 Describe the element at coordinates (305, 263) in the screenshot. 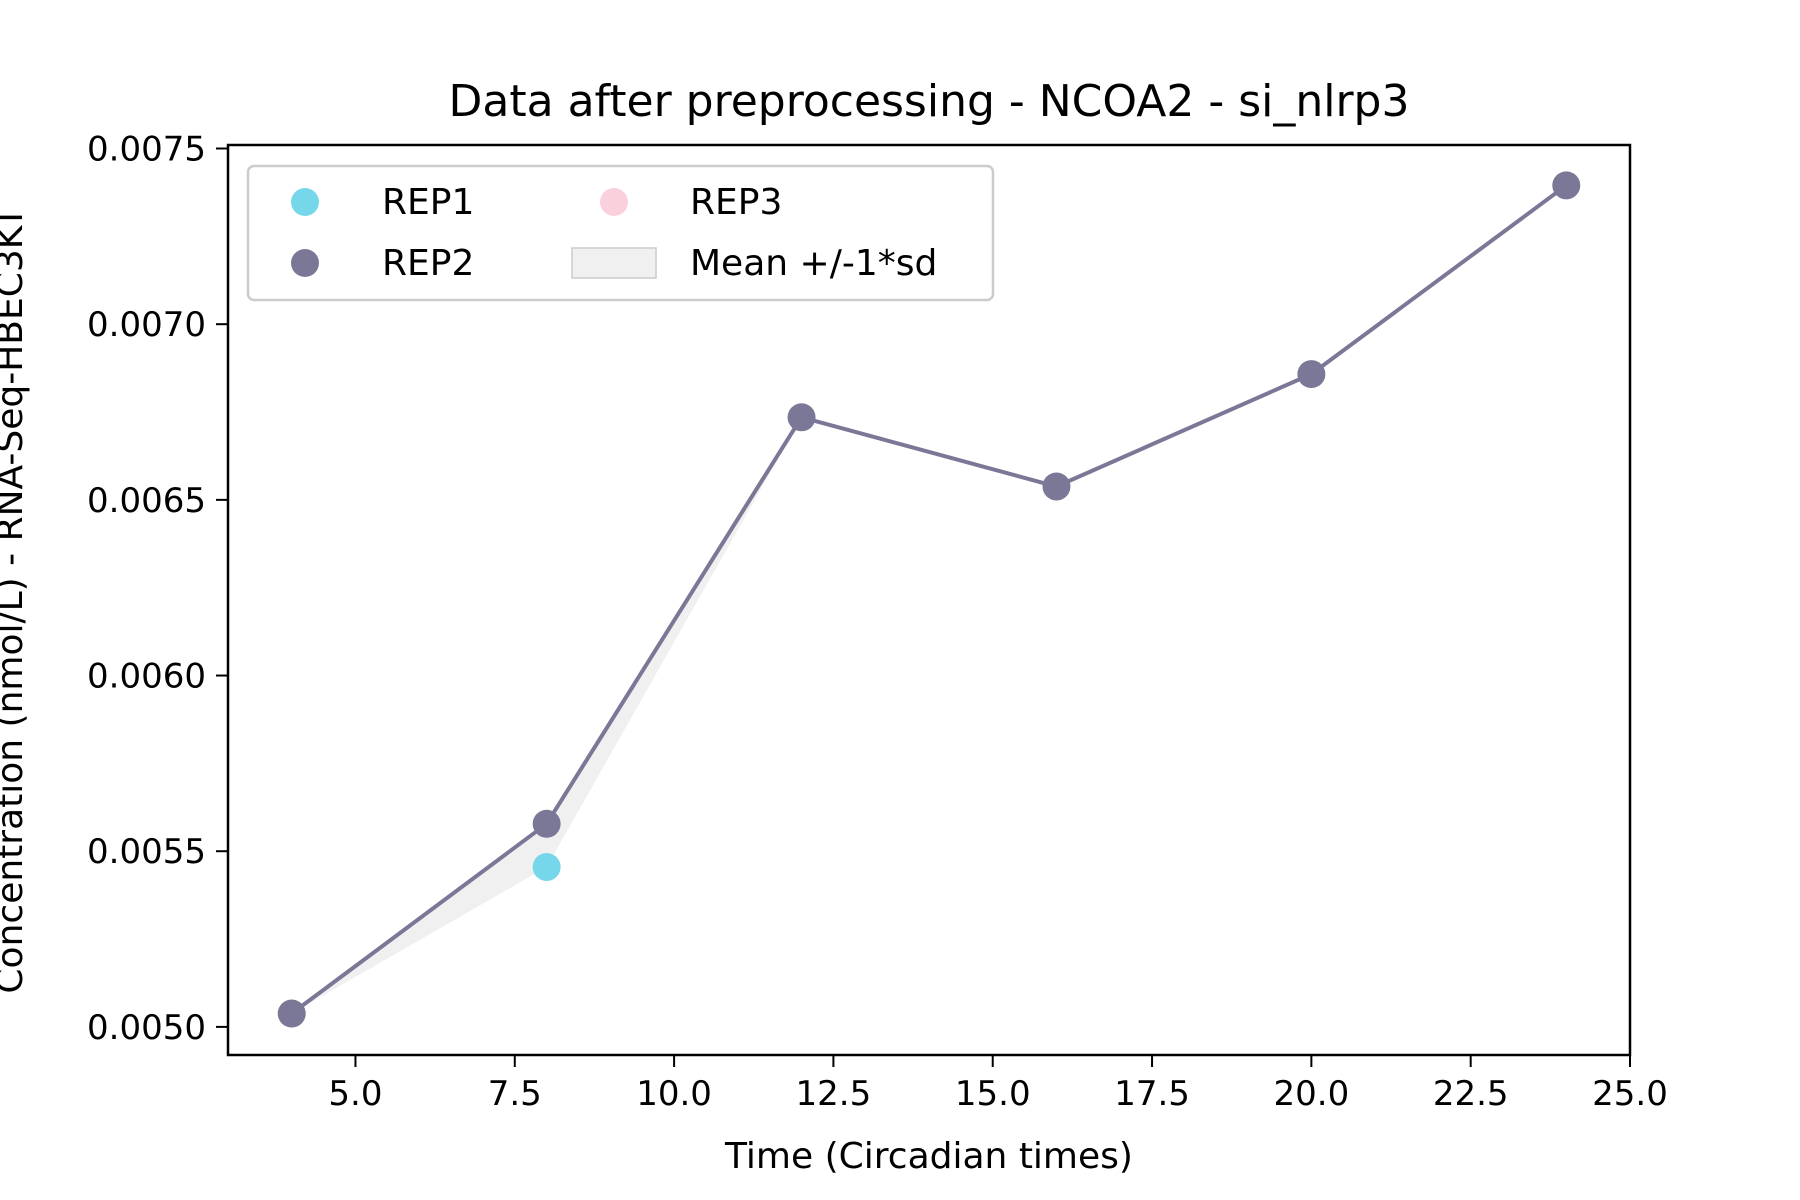

I see `legend-marker-rep2` at that location.